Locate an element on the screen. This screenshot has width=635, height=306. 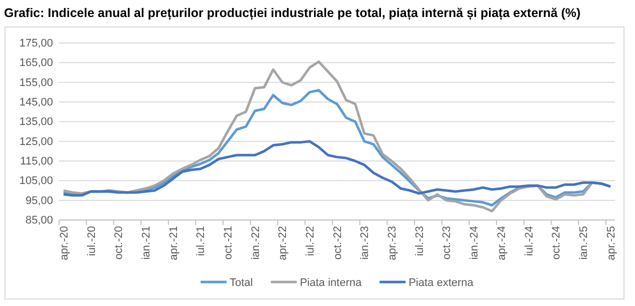
x-tick-label: iul.-23 is located at coordinates (420, 241).